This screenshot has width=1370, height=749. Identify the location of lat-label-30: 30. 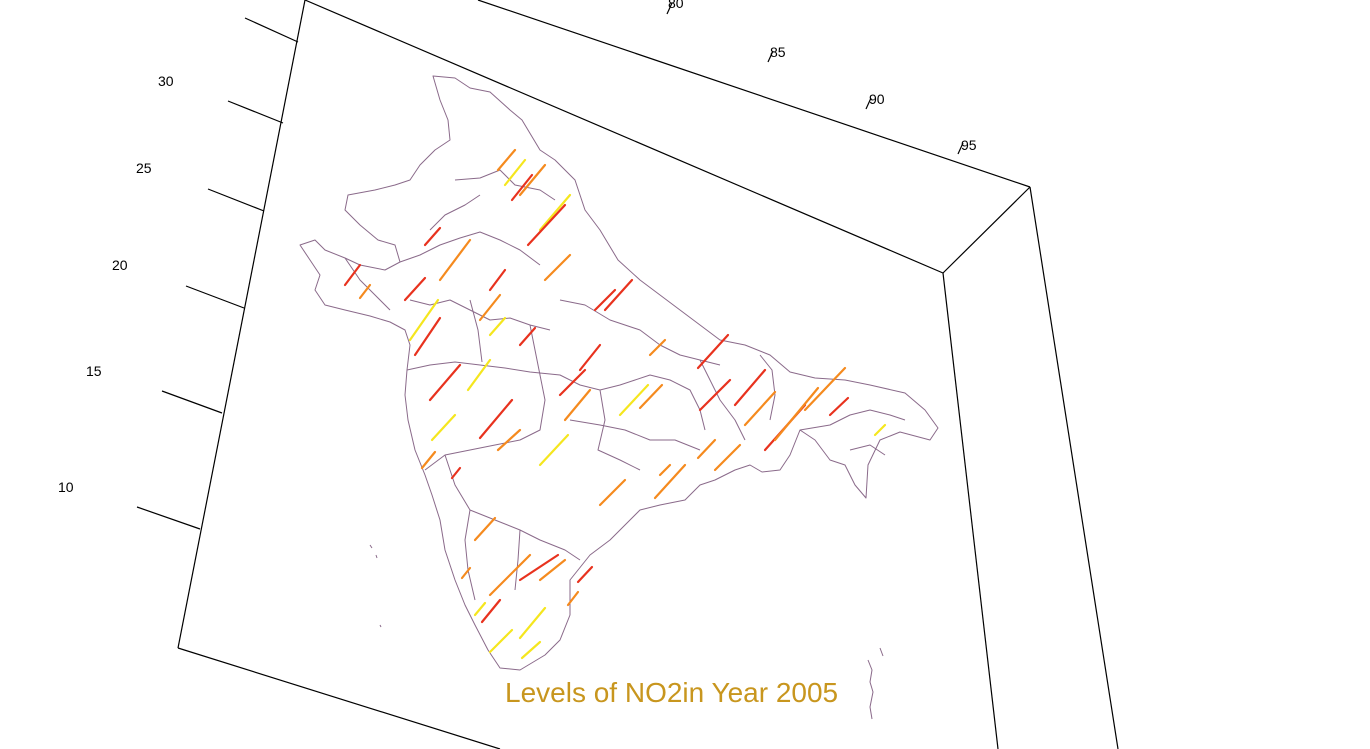
(166, 81).